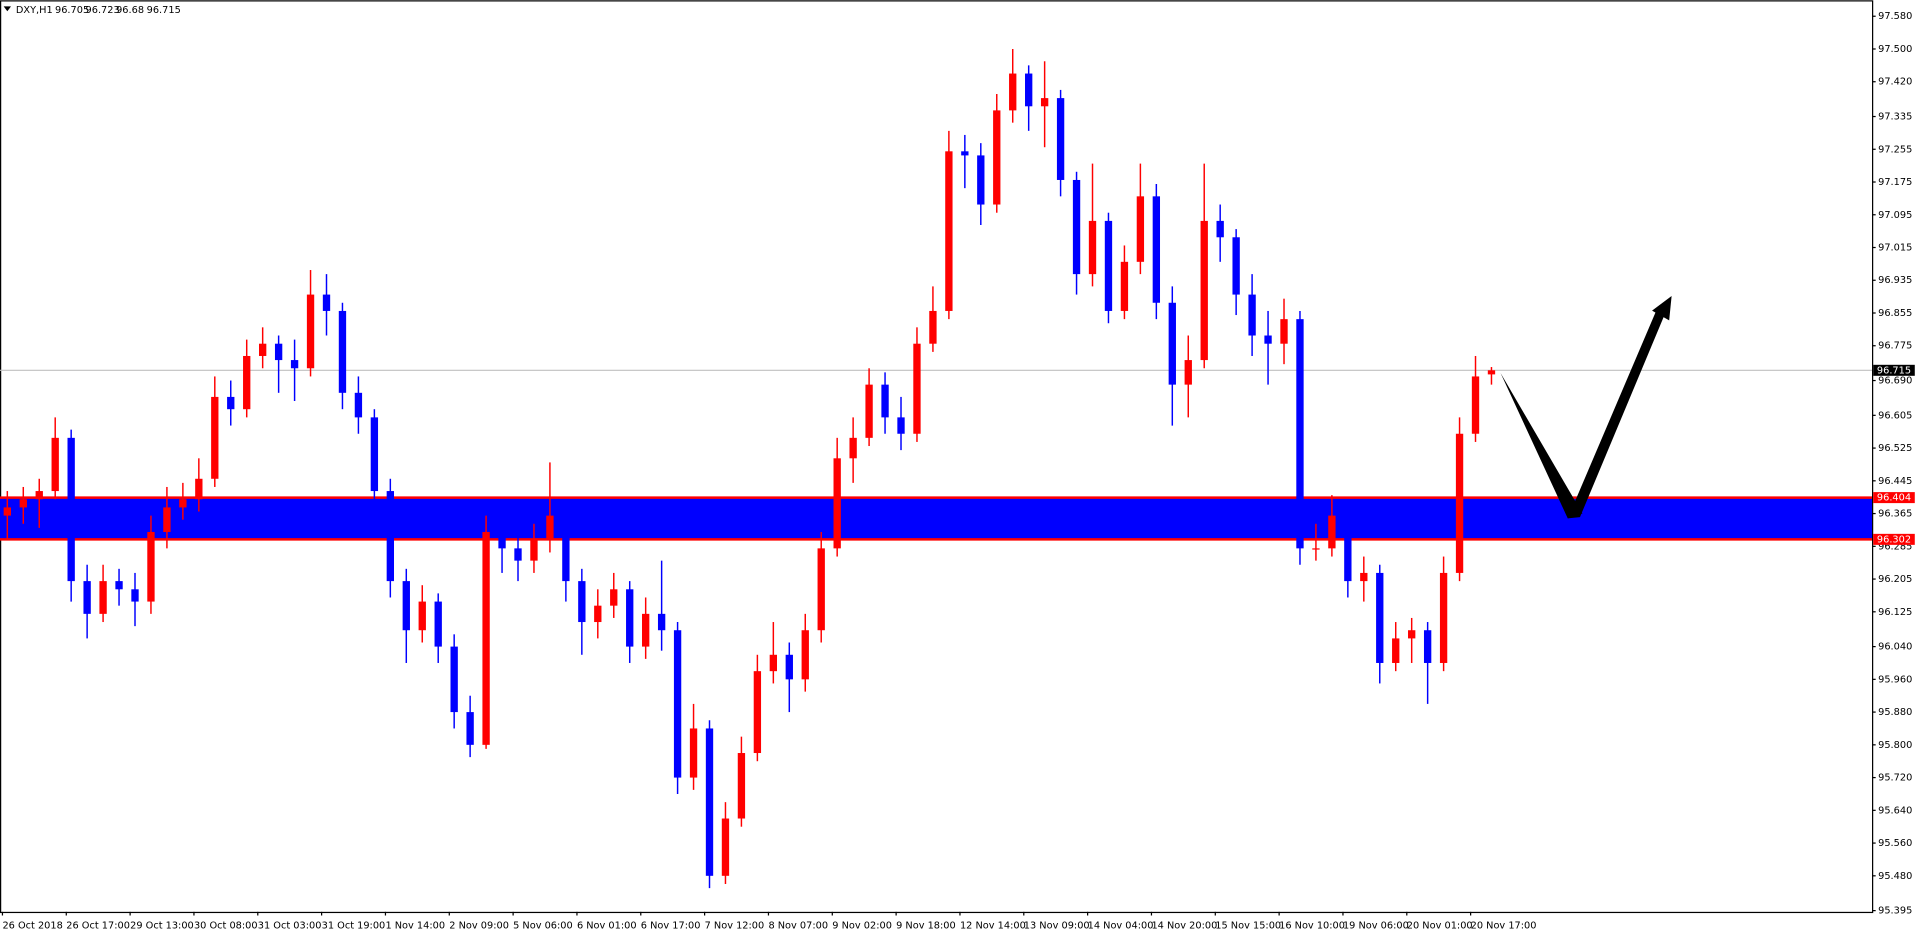 The height and width of the screenshot is (939, 1916). What do you see at coordinates (354, 925) in the screenshot?
I see `x-tick-label: 31 Oct 19:00` at bounding box center [354, 925].